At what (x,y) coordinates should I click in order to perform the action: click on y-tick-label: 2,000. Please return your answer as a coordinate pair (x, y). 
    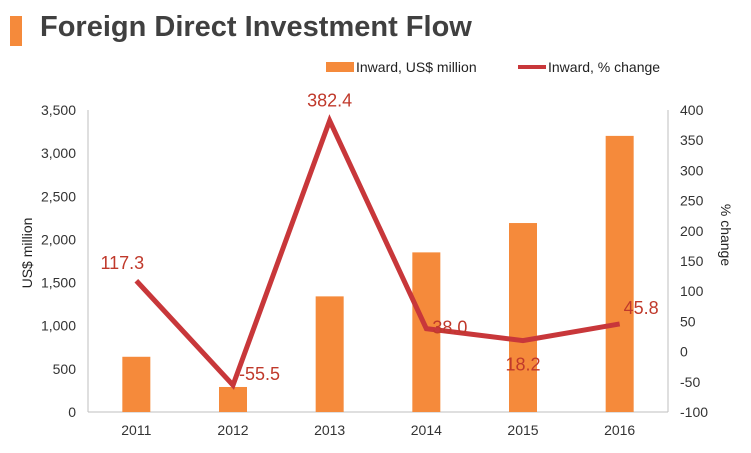
    Looking at the image, I should click on (58, 239).